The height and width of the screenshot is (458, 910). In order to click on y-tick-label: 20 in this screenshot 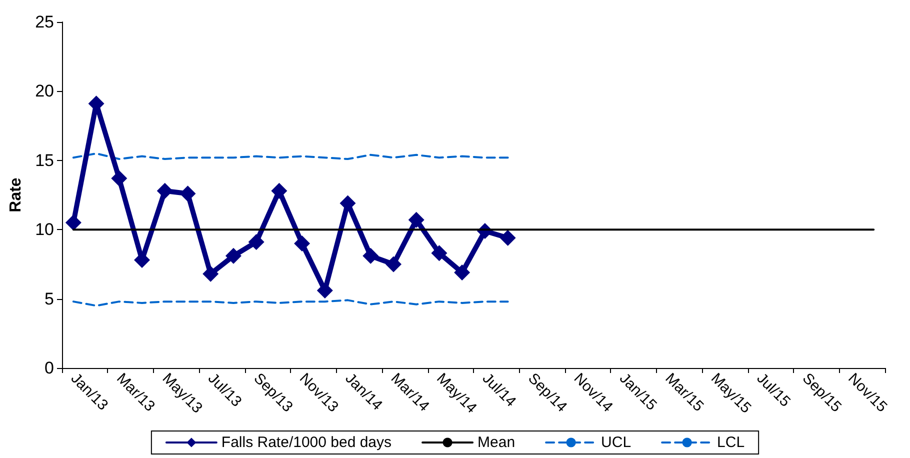, I will do `click(44, 91)`.